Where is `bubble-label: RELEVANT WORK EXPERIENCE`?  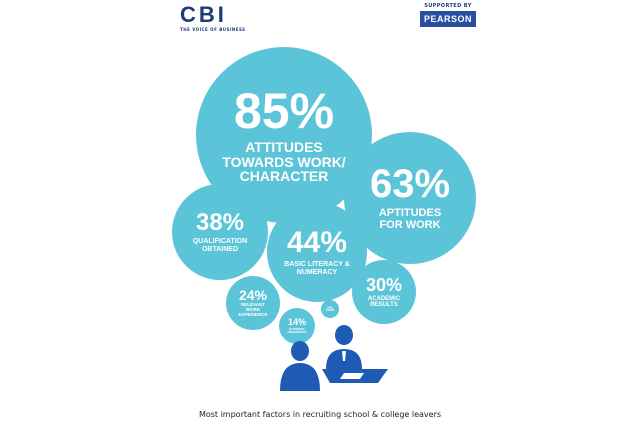
bubble-label: RELEVANT WORK EXPERIENCE is located at coordinates (253, 309).